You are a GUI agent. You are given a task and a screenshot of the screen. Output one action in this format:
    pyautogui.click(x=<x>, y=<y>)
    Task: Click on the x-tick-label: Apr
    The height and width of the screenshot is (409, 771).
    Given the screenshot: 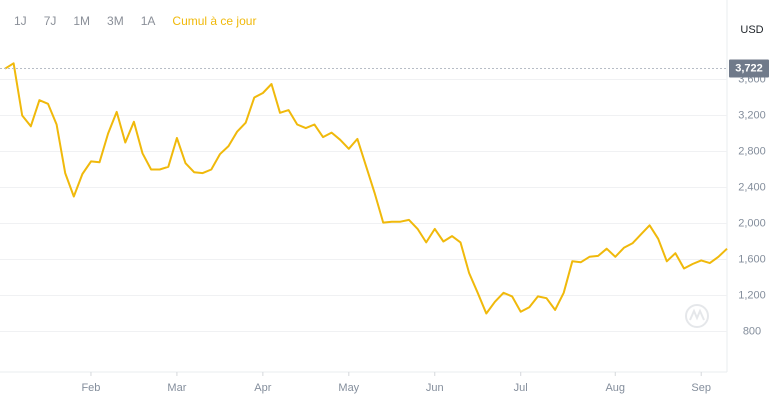 What is the action you would take?
    pyautogui.click(x=262, y=388)
    